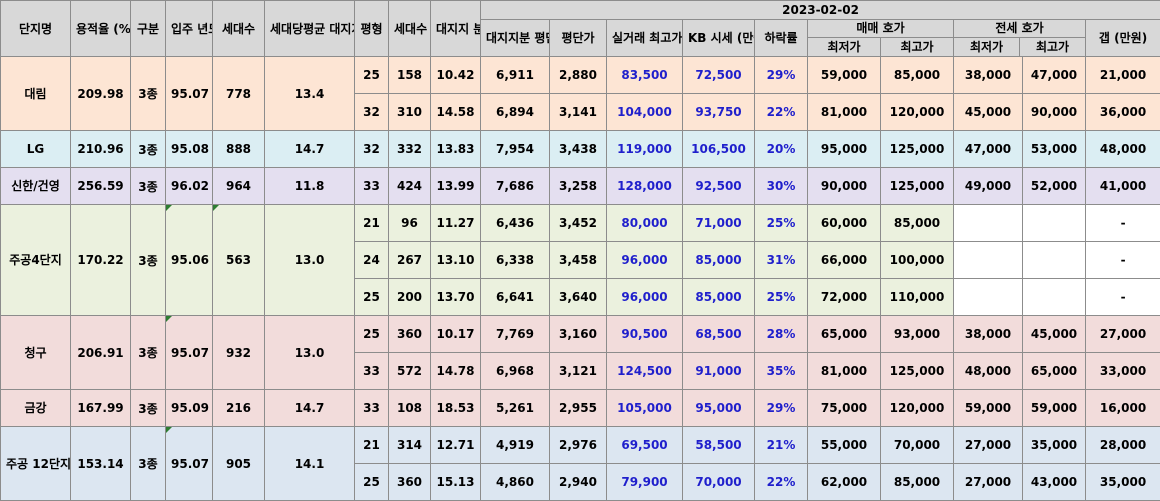  What do you see at coordinates (36, 464) in the screenshot?
I see `complex-name: 주공 12단지` at bounding box center [36, 464].